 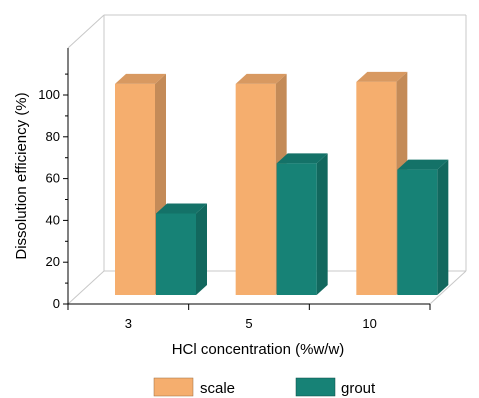 What do you see at coordinates (56, 303) in the screenshot?
I see `y-tick-label: 0` at bounding box center [56, 303].